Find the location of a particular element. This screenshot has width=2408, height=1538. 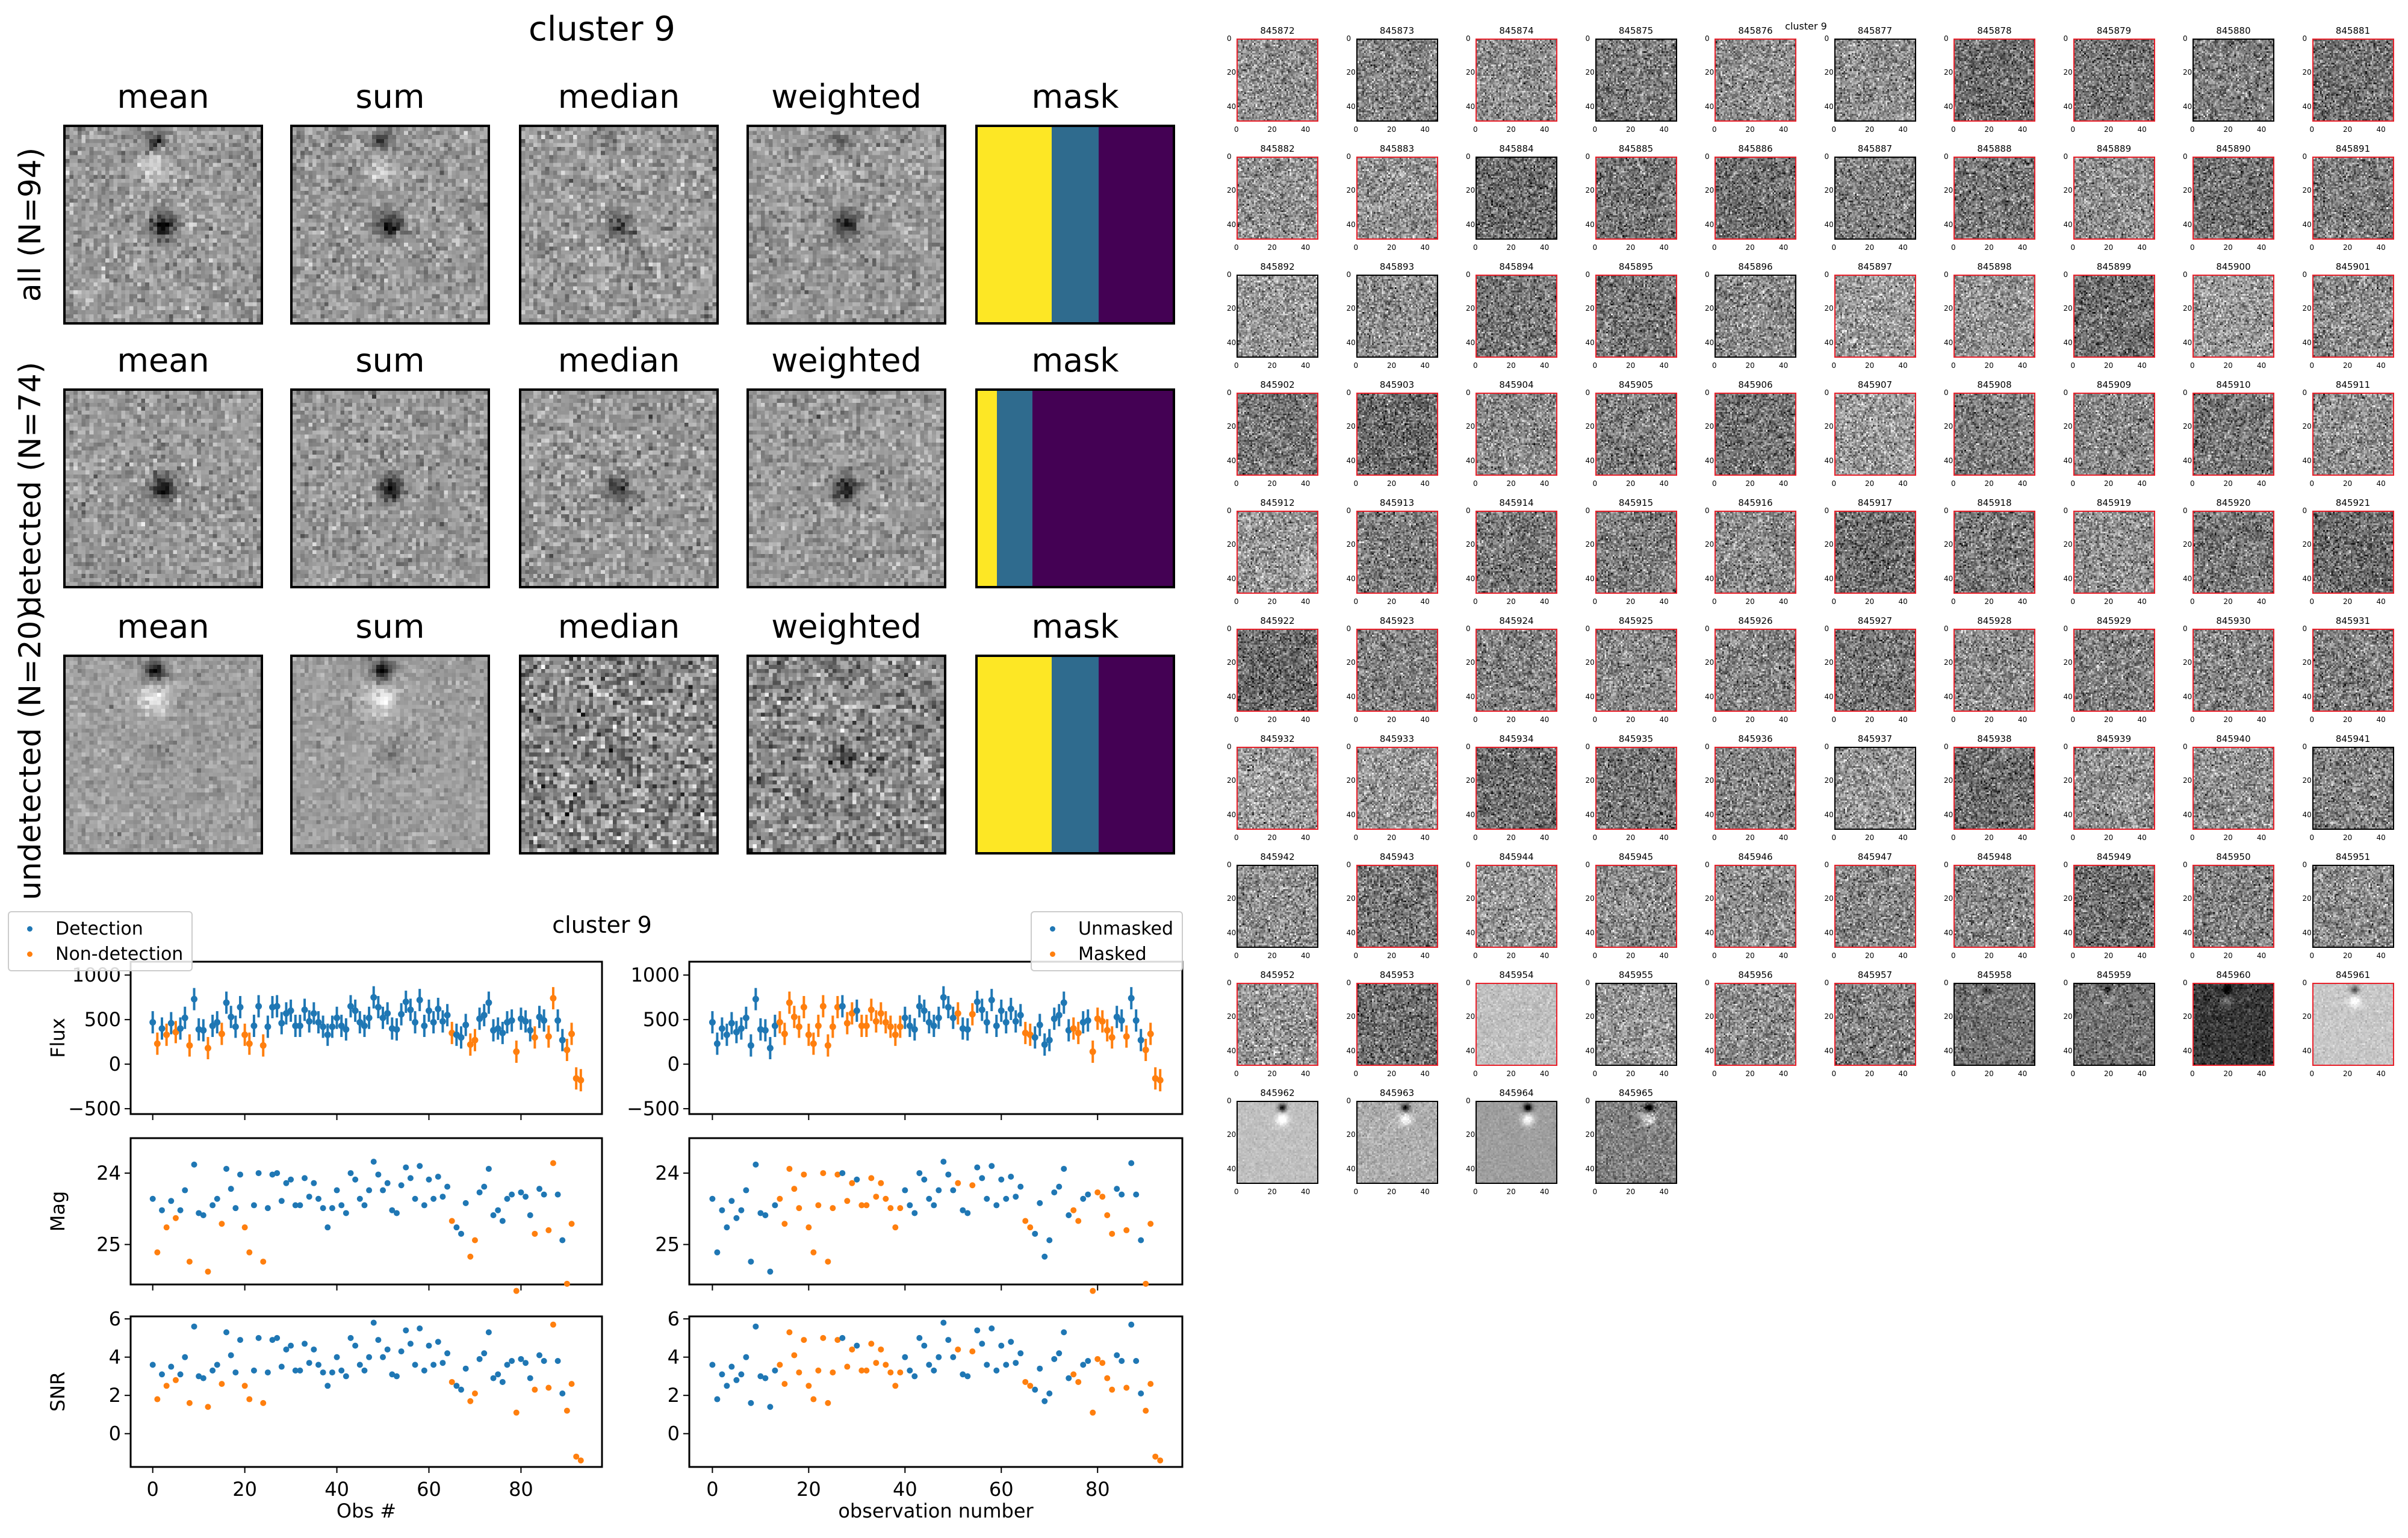

cutout-title: 845921 is located at coordinates (2353, 503).